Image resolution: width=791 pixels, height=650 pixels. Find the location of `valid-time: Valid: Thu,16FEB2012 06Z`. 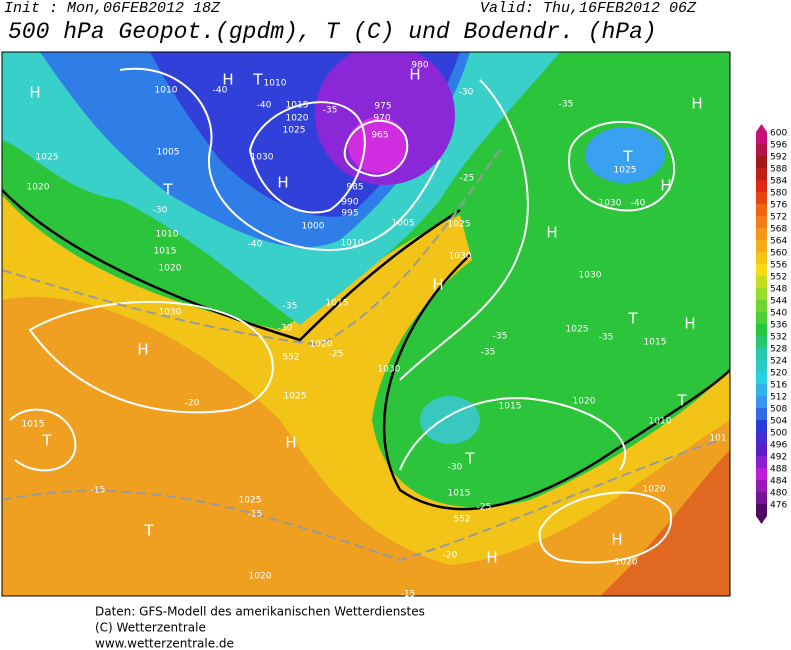

valid-time: Valid: Thu,16FEB2012 06Z is located at coordinates (588, 8).